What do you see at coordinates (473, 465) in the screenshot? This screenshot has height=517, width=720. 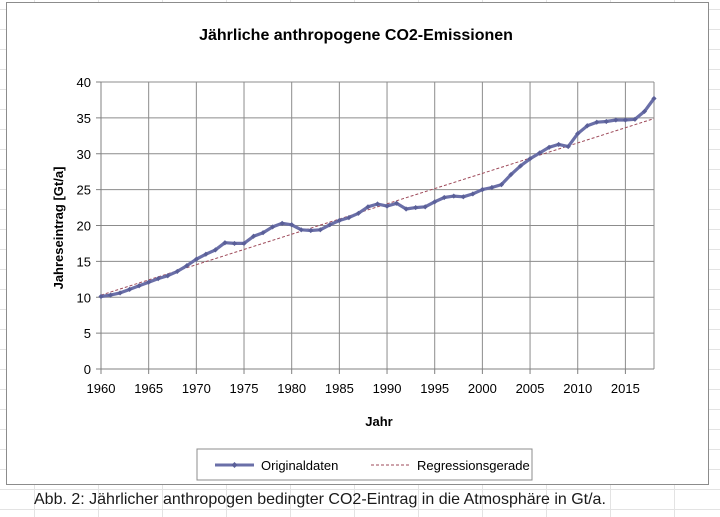 I see `legend-regressionsgerade-label: Regressionsgerade` at bounding box center [473, 465].